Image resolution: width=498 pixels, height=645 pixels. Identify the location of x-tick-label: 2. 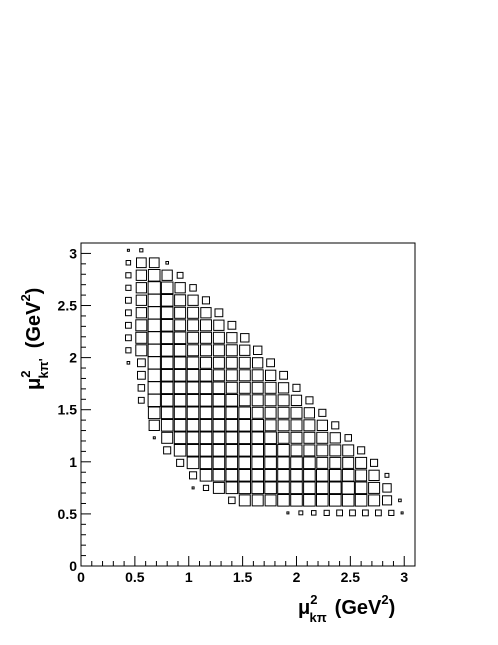
(297, 577).